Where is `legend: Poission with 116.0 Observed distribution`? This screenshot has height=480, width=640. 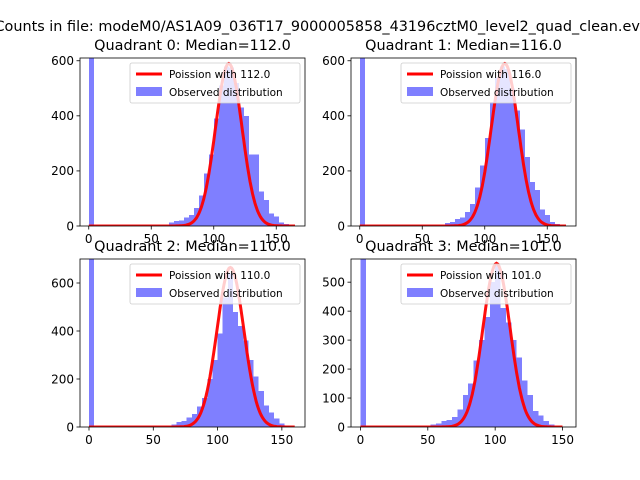 legend: Poission with 116.0 Observed distribution is located at coordinates (486, 83).